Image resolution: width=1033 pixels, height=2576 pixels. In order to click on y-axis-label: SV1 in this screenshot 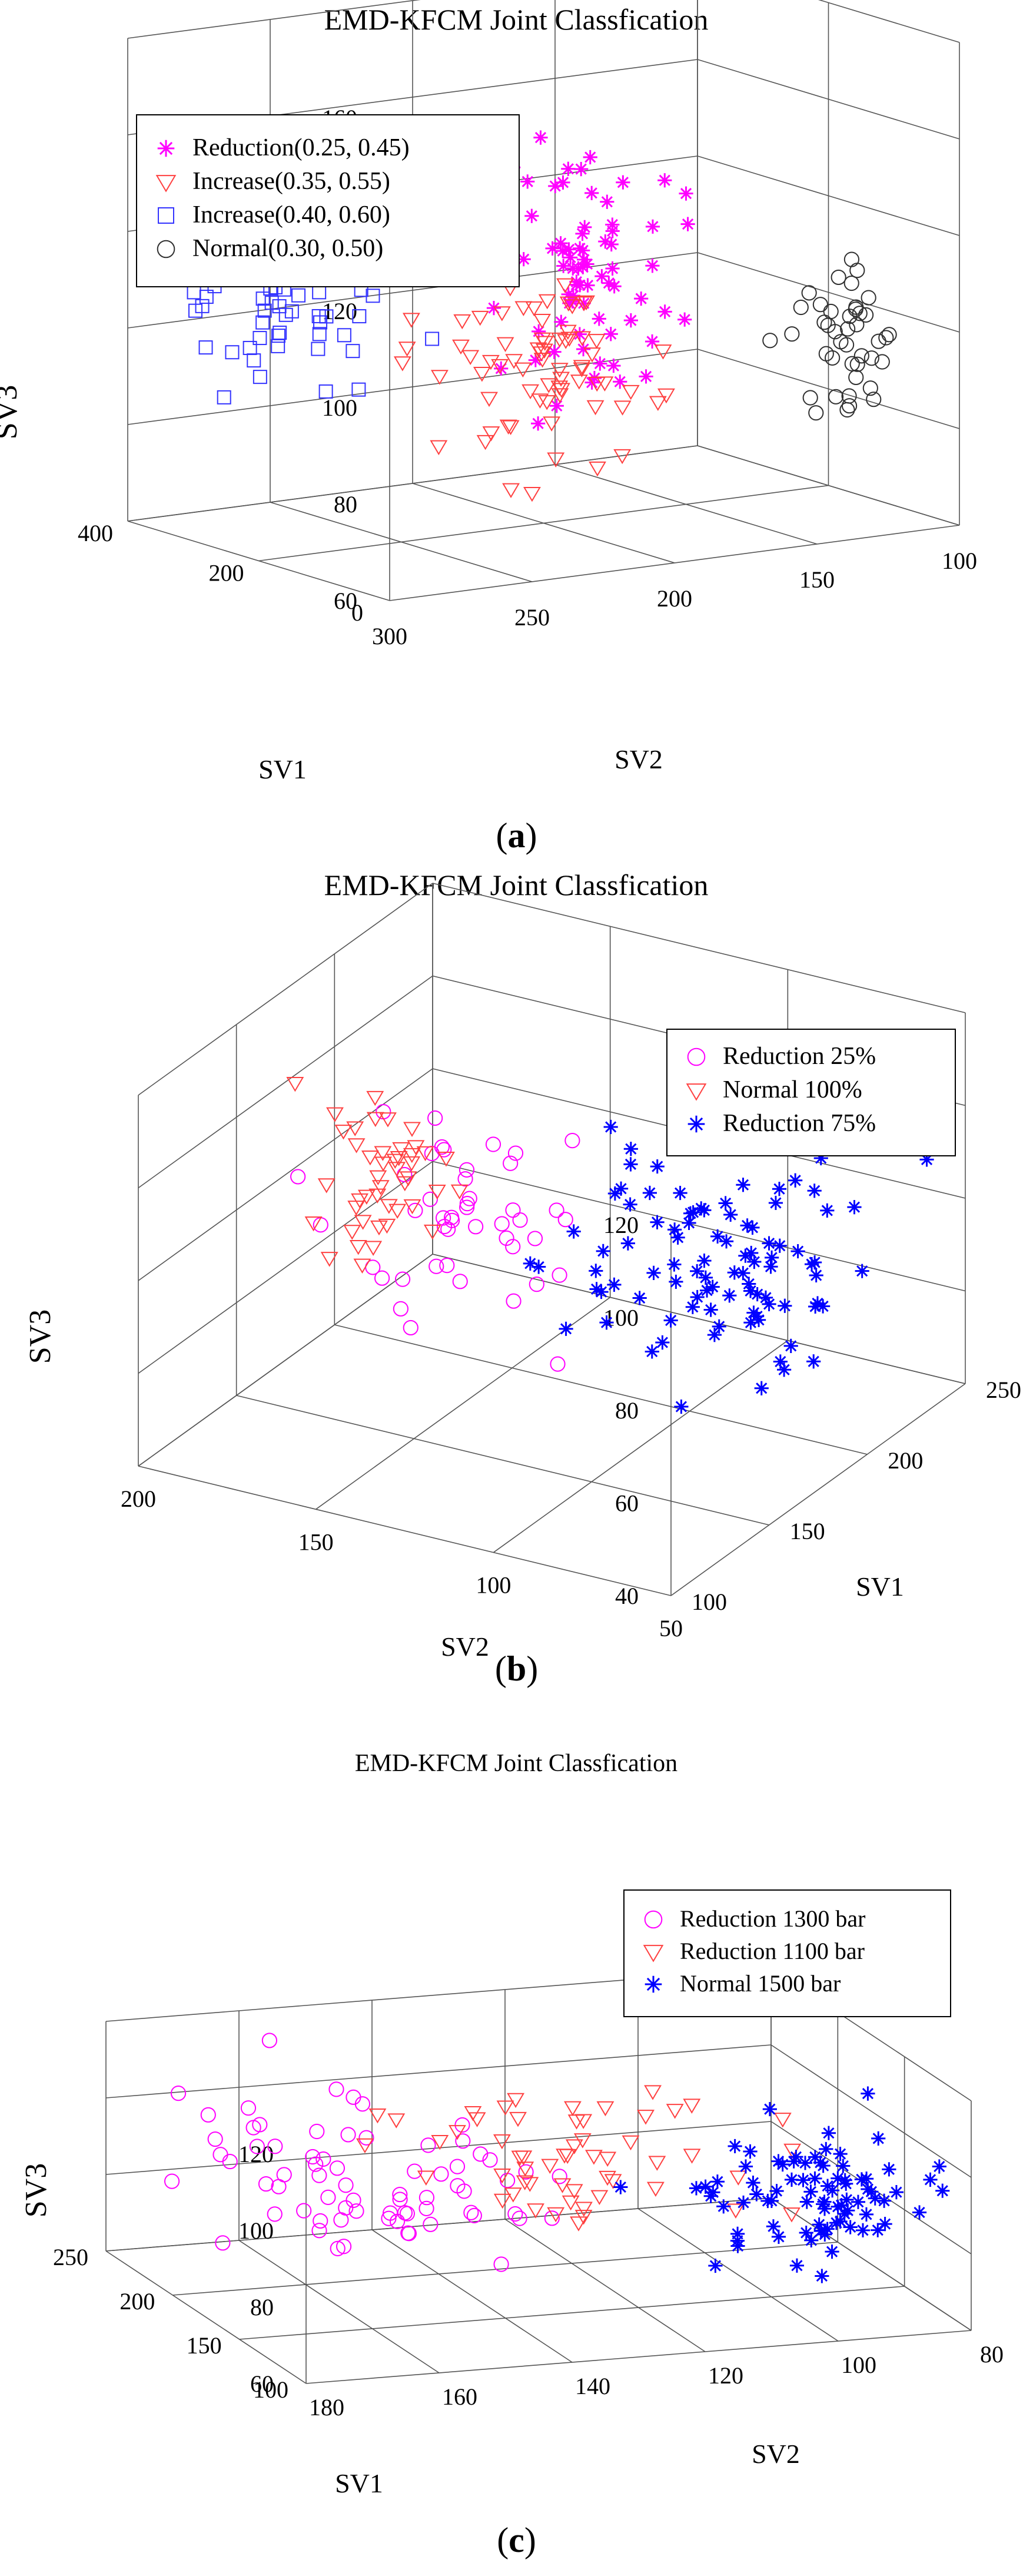, I will do `click(880, 1587)`.